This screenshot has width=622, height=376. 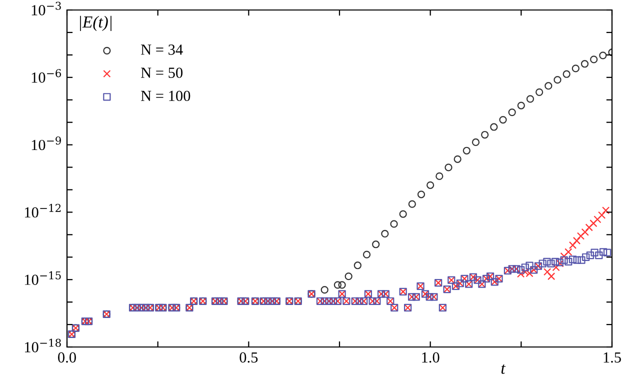 What do you see at coordinates (612, 357) in the screenshot?
I see `x-tick-label: 1.5` at bounding box center [612, 357].